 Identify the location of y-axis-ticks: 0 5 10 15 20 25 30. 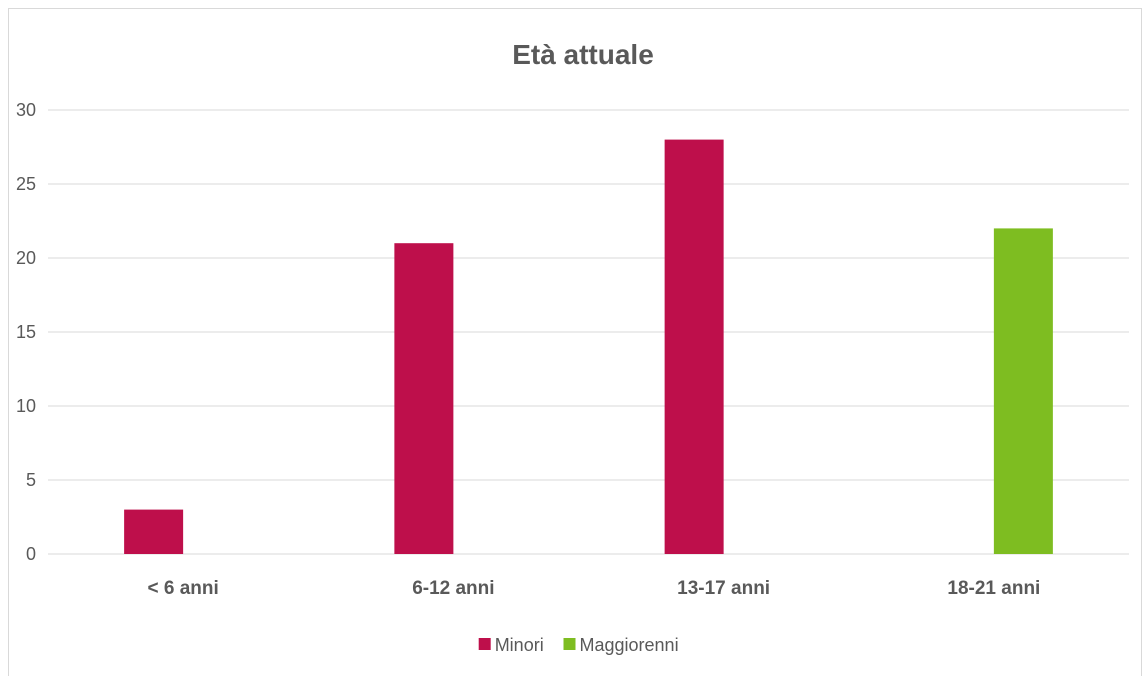
(26, 332).